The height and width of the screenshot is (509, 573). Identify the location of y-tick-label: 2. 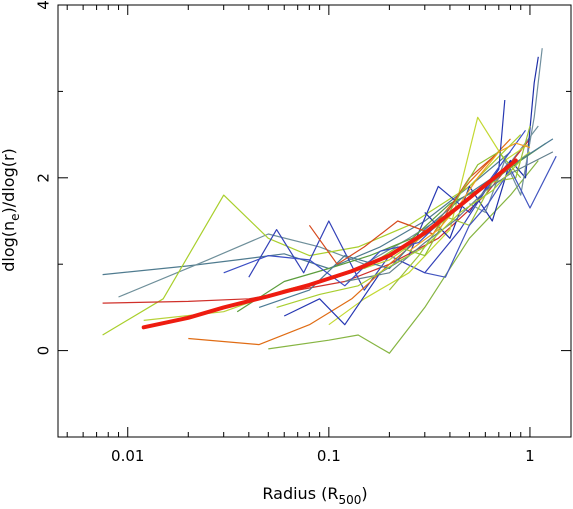
(44, 178).